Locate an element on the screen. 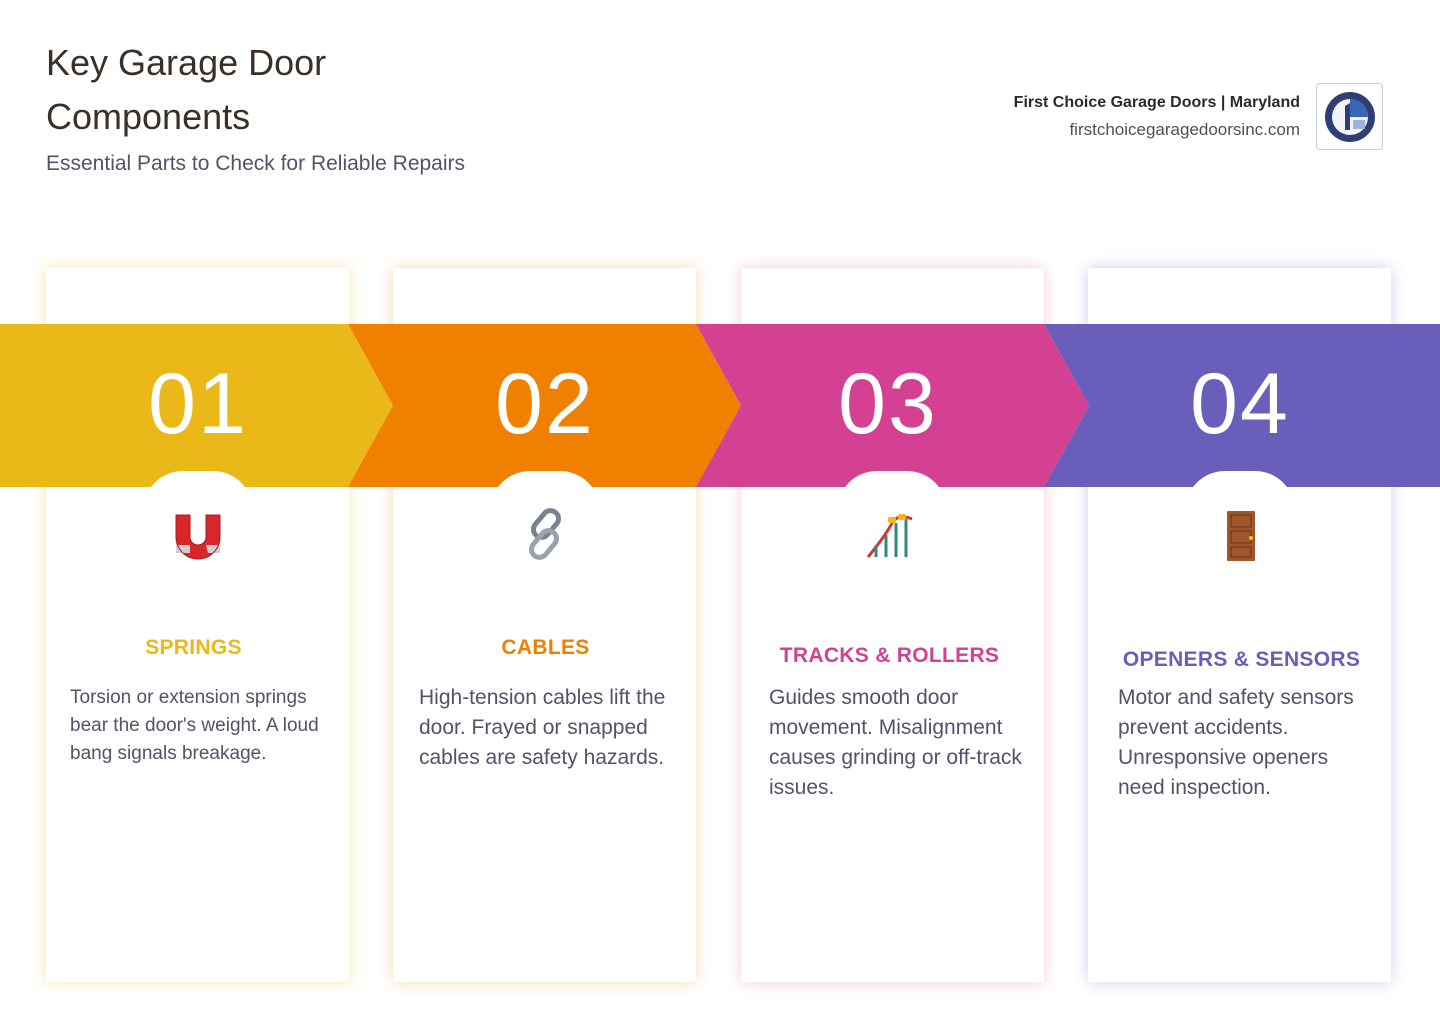  step-number-2: 02 is located at coordinates (545, 404).